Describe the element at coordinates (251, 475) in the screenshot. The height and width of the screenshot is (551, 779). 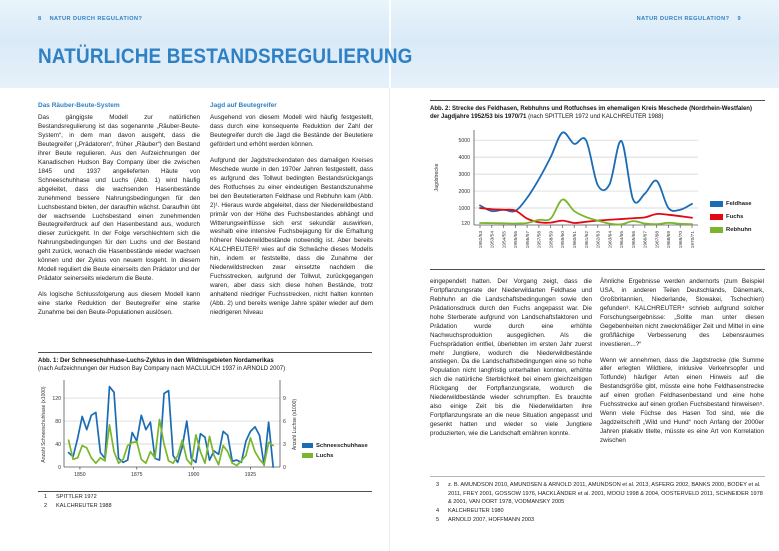
I see `svg-text: 1925` at that location.